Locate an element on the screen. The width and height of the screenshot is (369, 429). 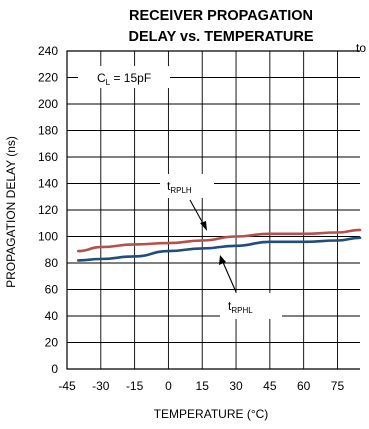
x-tick-label: -30 is located at coordinates (101, 386).